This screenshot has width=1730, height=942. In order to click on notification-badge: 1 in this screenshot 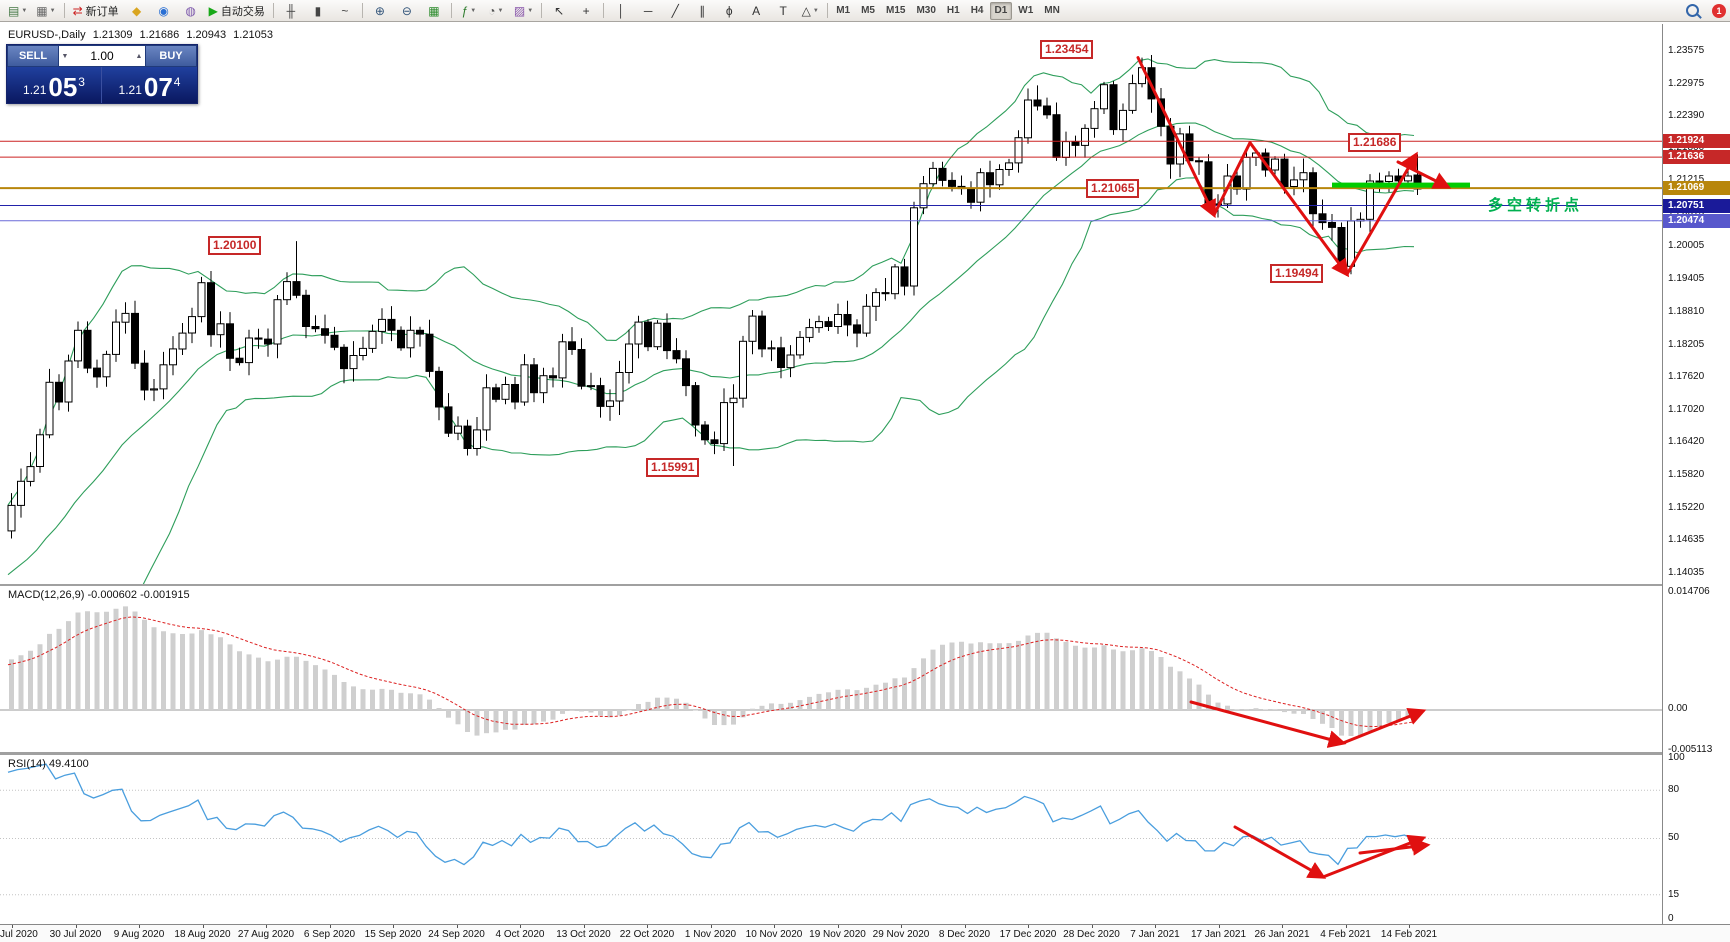, I will do `click(1719, 10)`.